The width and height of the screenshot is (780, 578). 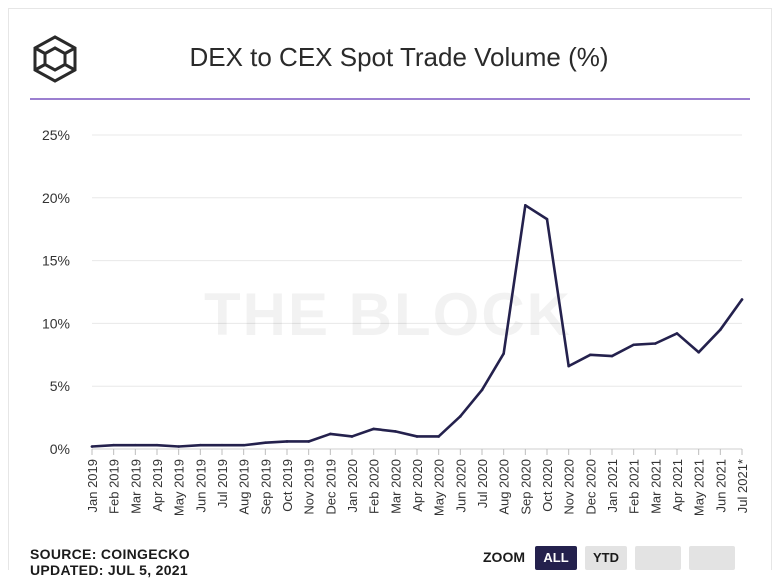 I want to click on x-tick-label: Jul 2019, so click(x=222, y=483).